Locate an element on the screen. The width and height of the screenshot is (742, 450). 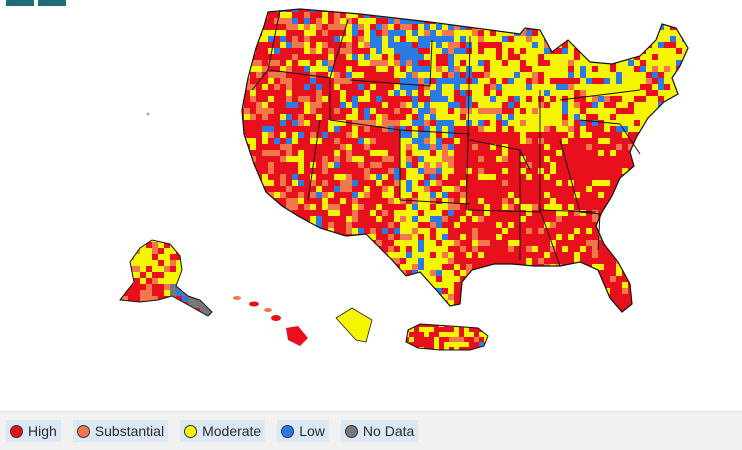
legend-item-low: Low is located at coordinates (303, 431).